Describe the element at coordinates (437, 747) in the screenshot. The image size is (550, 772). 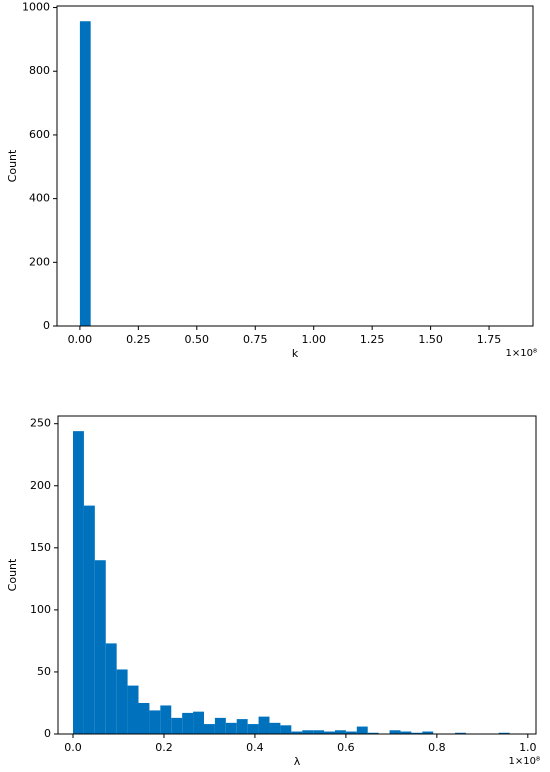
I see `x-tick-label: 0.8` at that location.